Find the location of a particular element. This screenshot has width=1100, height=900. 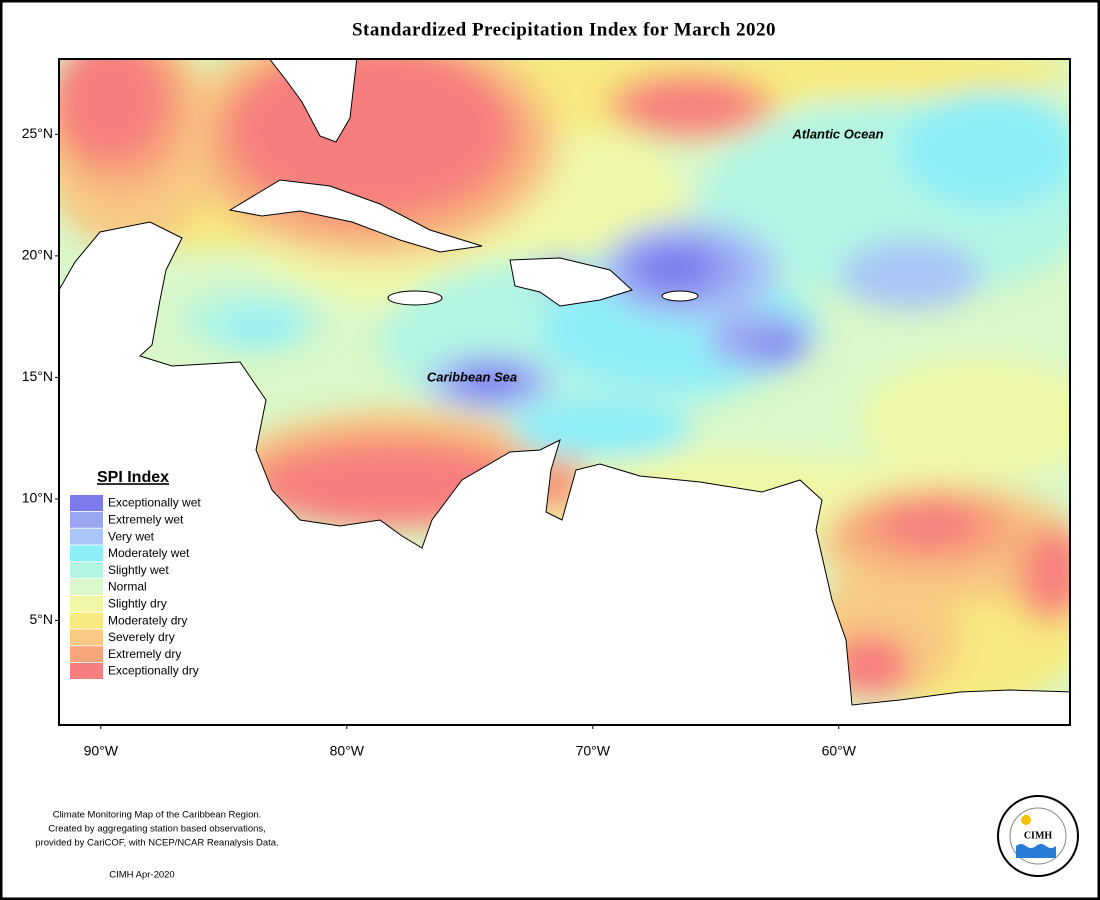

puerto-rico is located at coordinates (680, 296).